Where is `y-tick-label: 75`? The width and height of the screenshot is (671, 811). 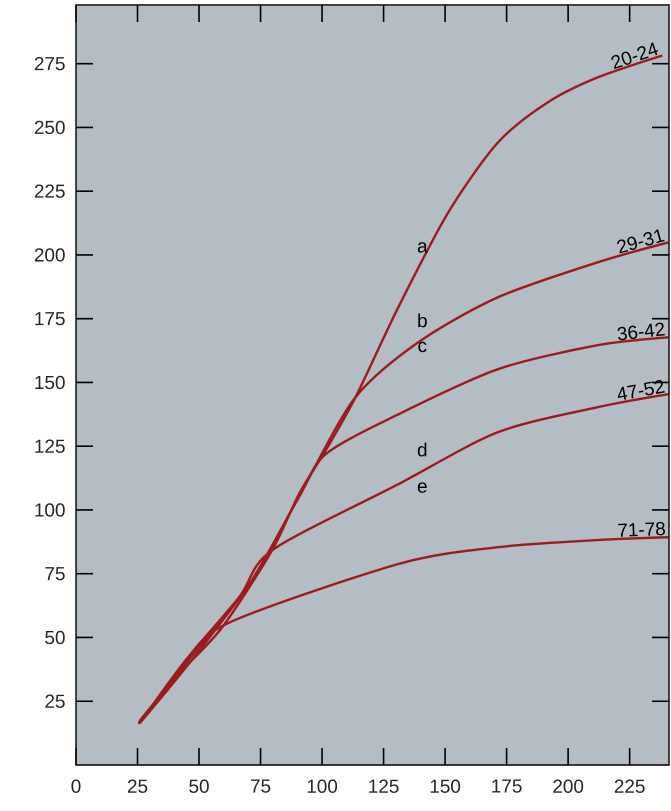
y-tick-label: 75 is located at coordinates (55, 573).